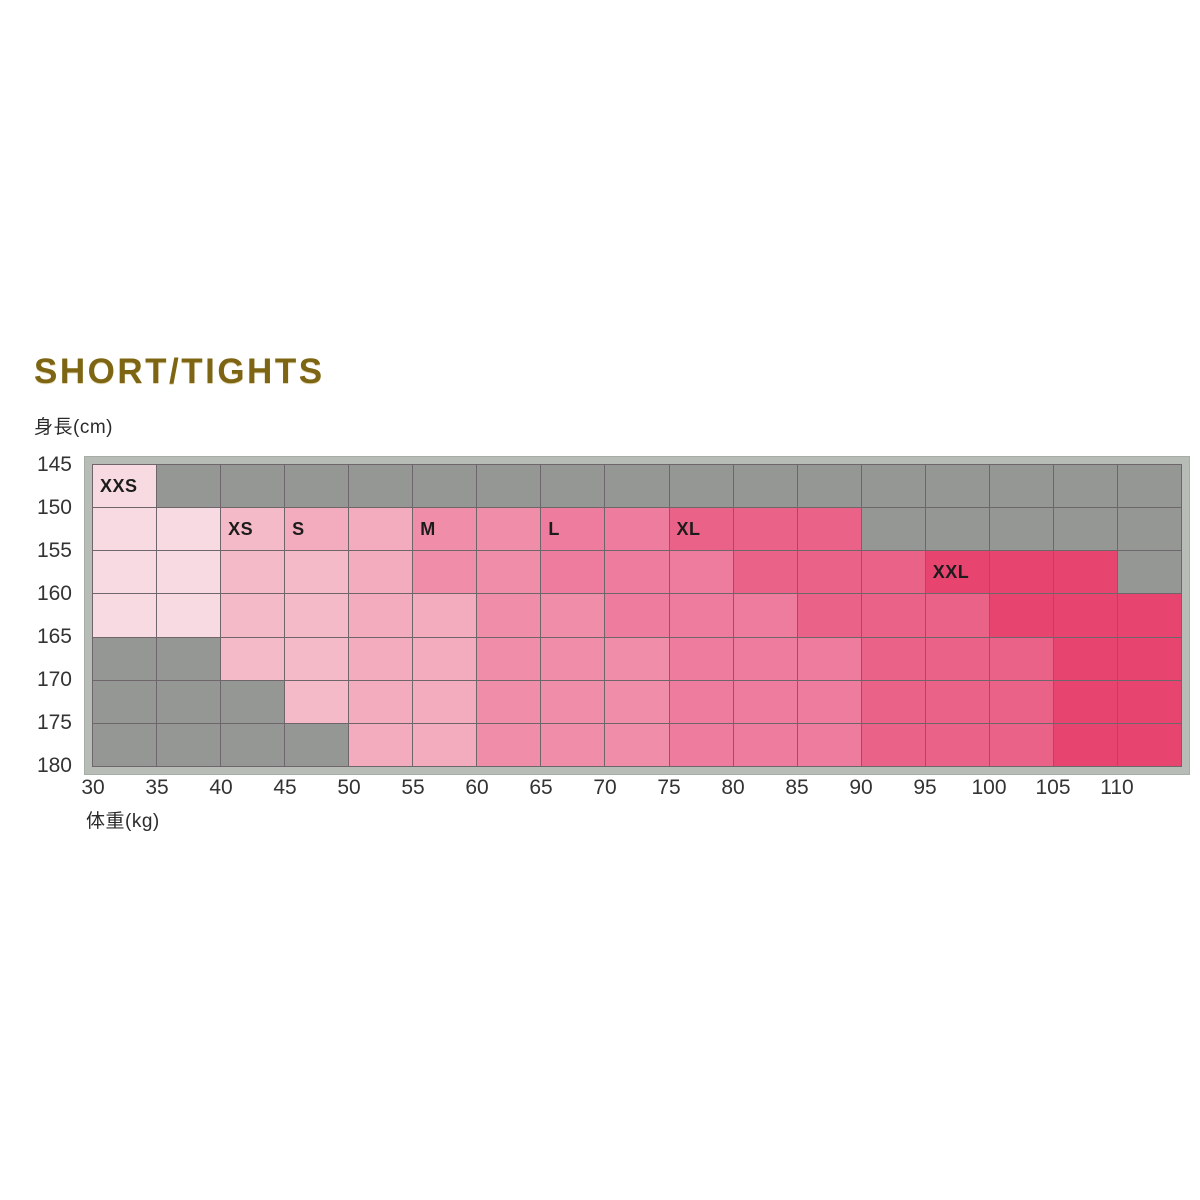  Describe the element at coordinates (54, 636) in the screenshot. I see `y-tick-165: 165` at that location.